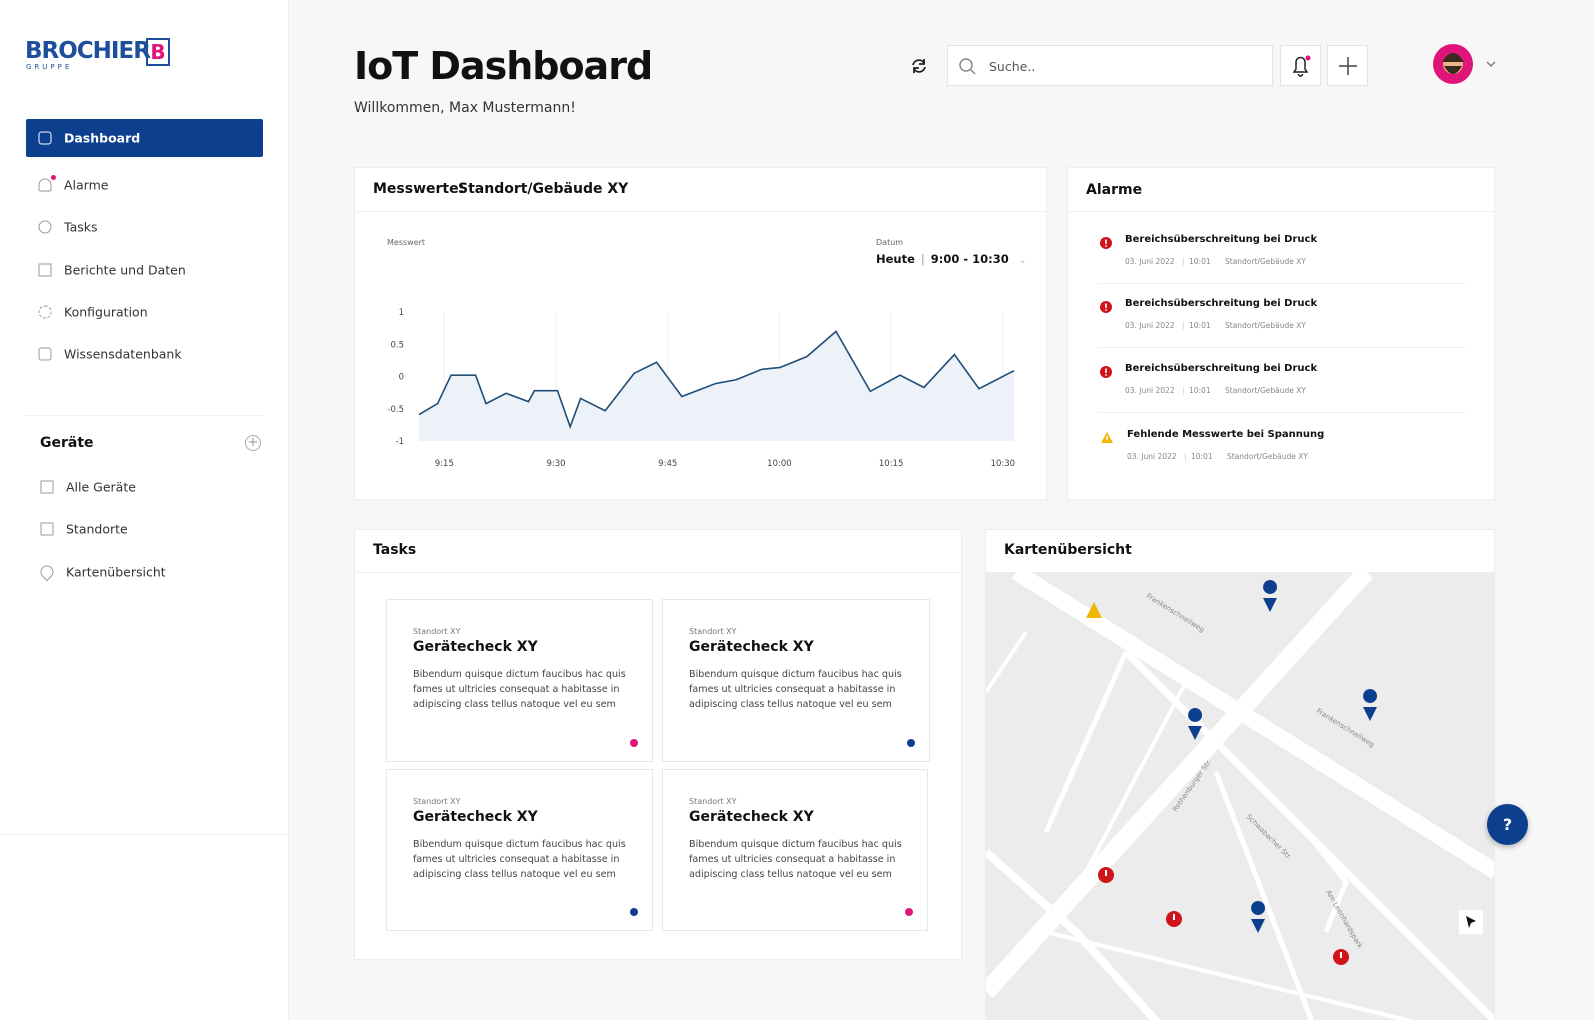 This screenshot has width=1594, height=1020. What do you see at coordinates (1507, 824) in the screenshot?
I see `help-button: ?` at bounding box center [1507, 824].